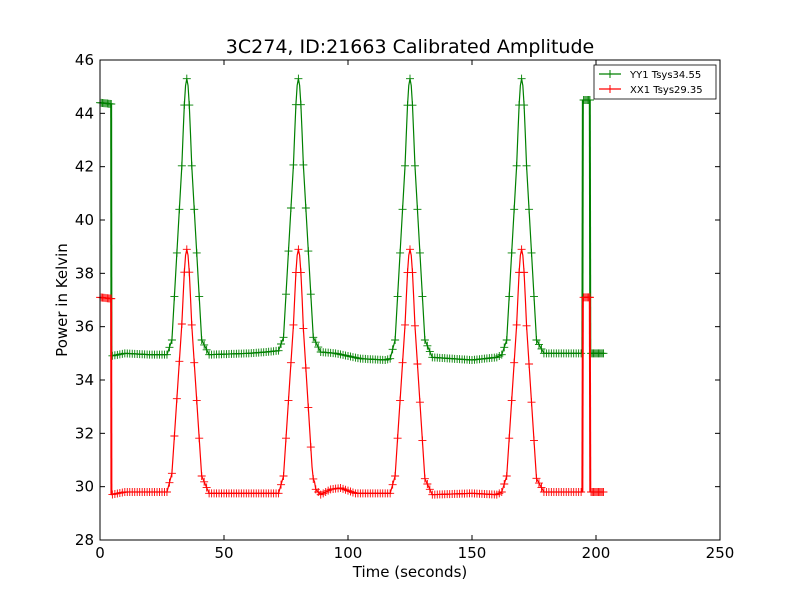  Describe the element at coordinates (410, 572) in the screenshot. I see `x-axis-label: Time (seconds)` at that location.